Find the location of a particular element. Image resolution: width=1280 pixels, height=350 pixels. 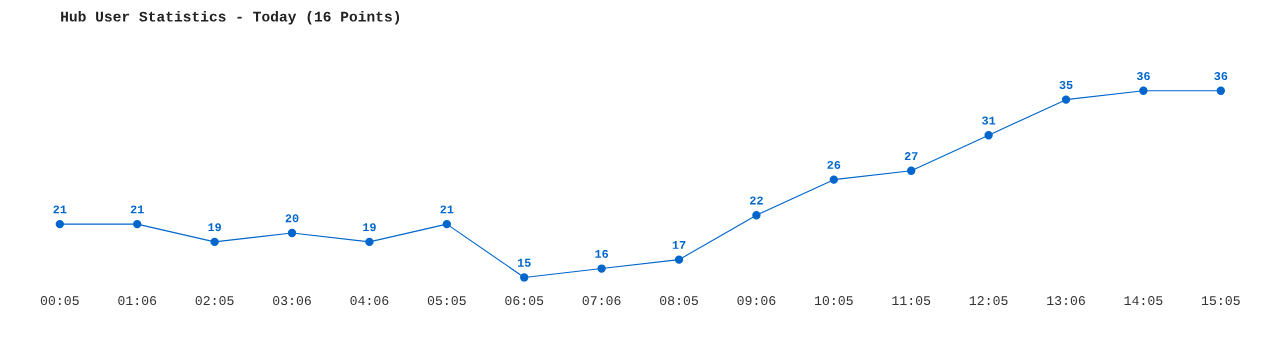

data-label: 35 is located at coordinates (1066, 85).